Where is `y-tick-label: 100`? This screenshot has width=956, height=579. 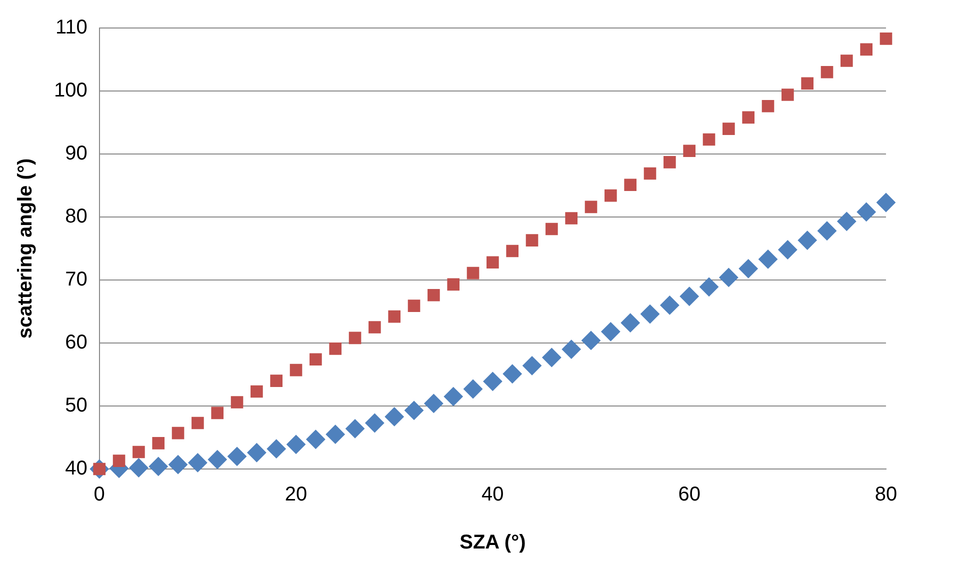
y-tick-label: 100 is located at coordinates (71, 91).